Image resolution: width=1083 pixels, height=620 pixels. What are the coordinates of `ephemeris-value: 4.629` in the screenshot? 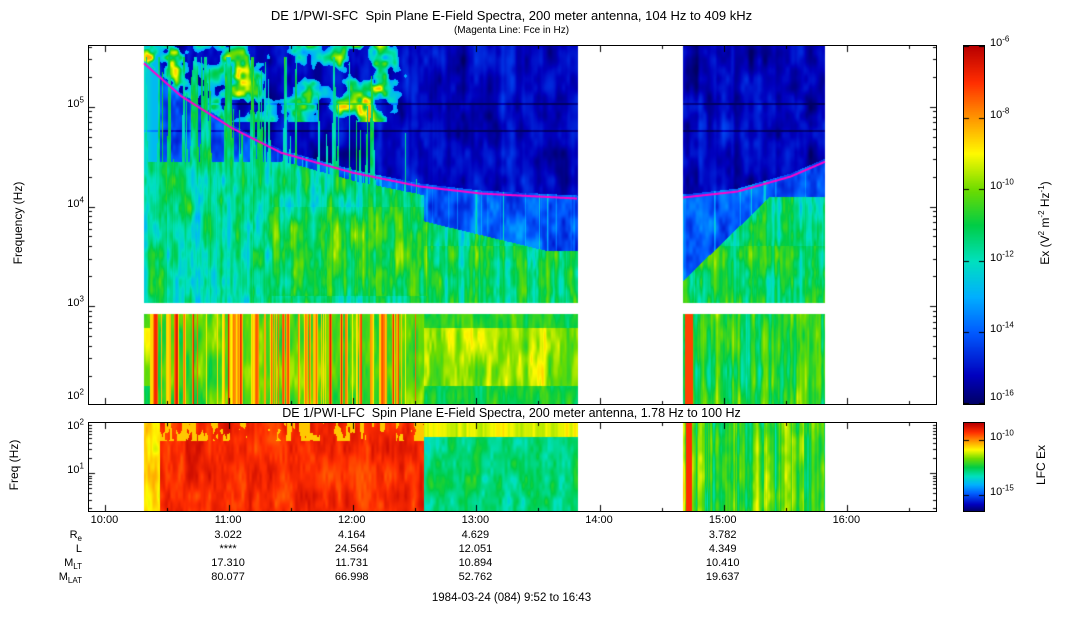 It's located at (475, 535).